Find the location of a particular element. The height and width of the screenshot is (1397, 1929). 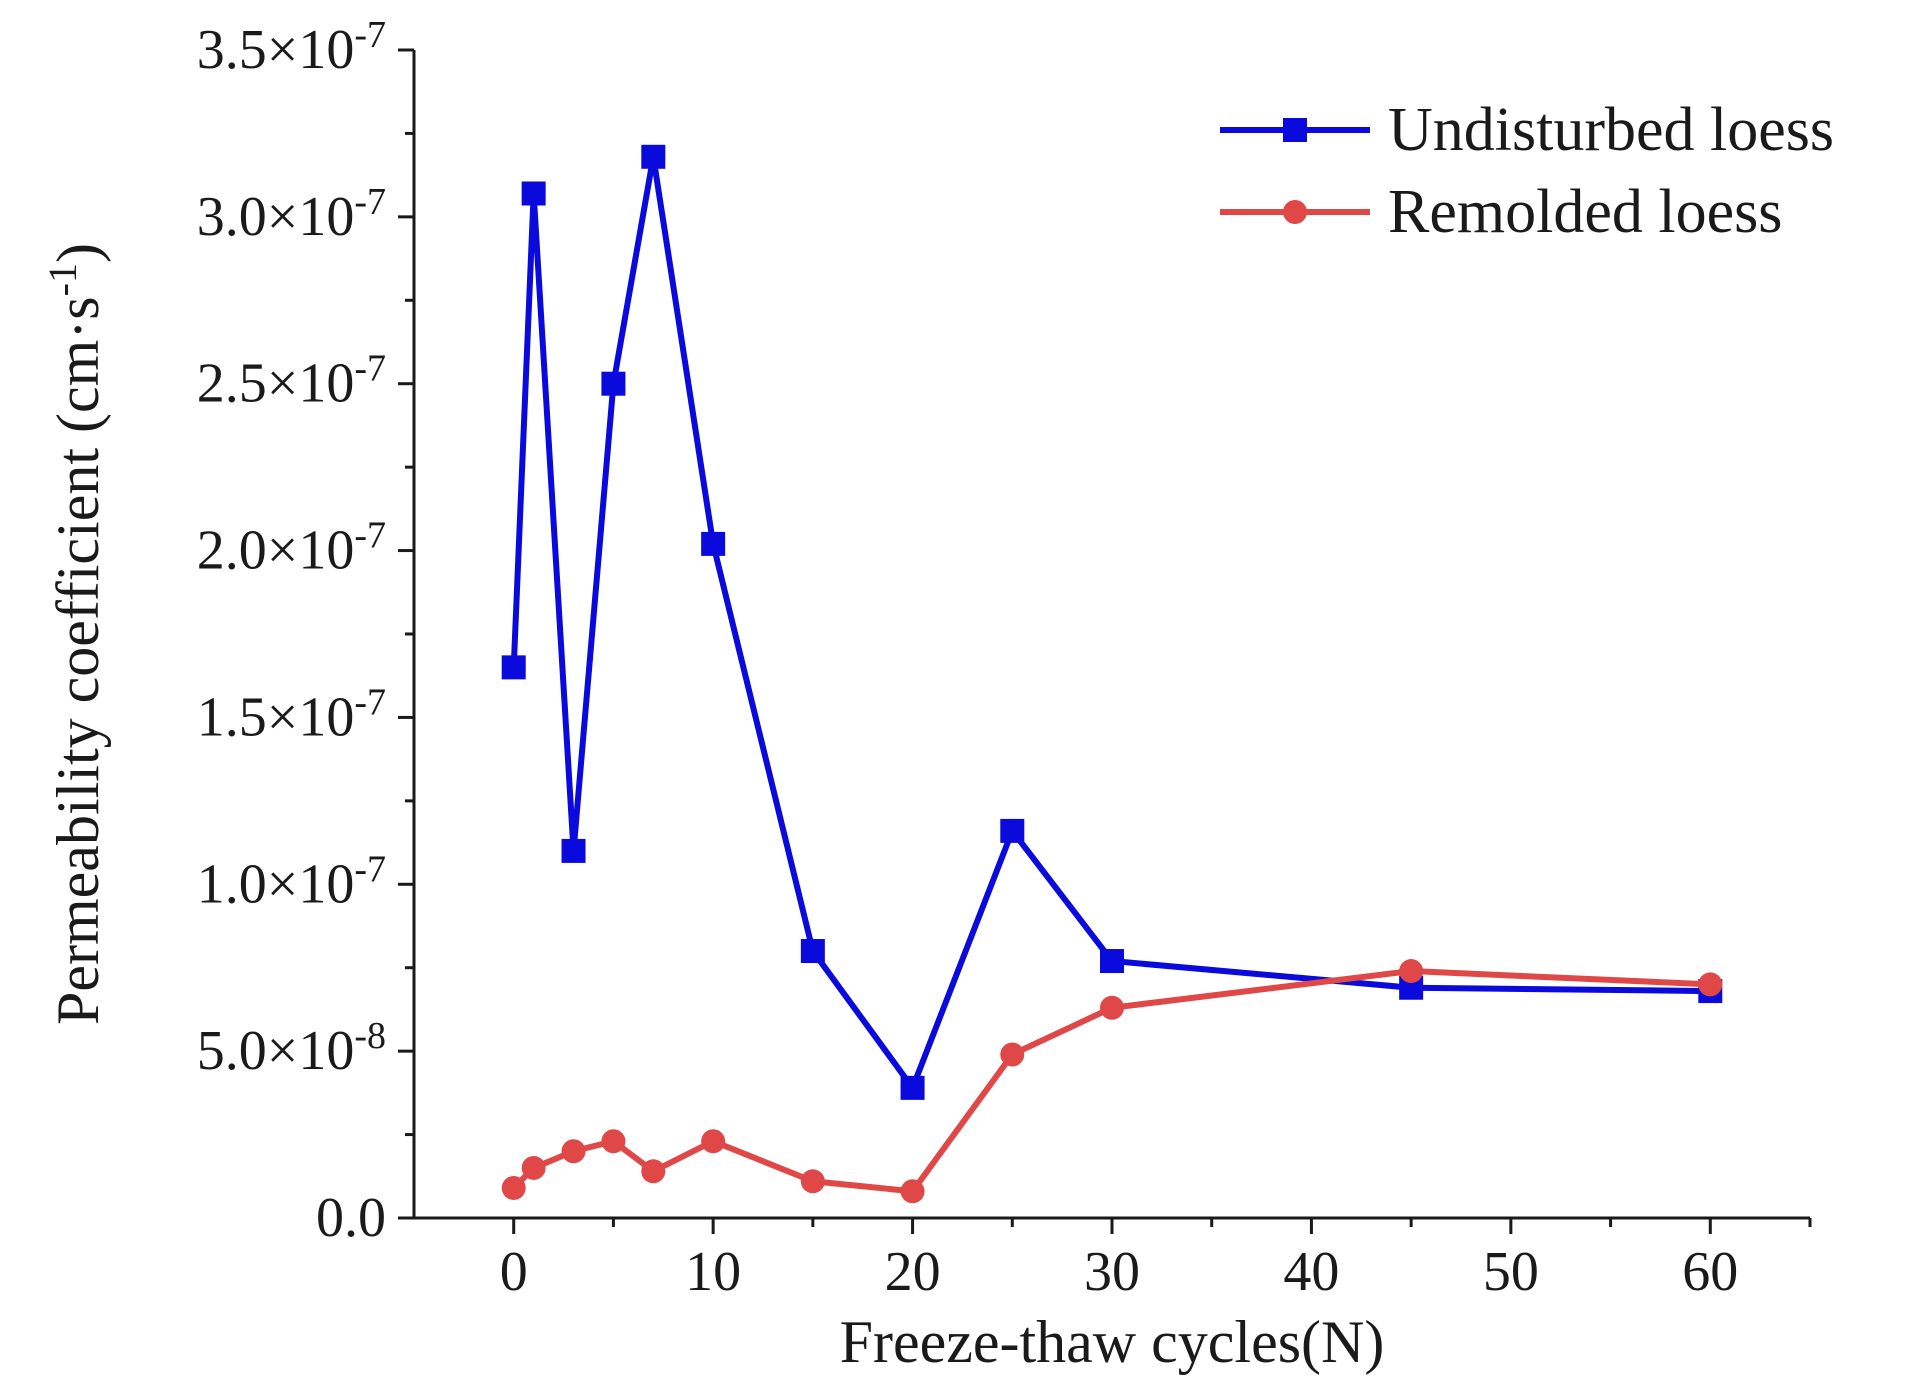

x-tick-label: 60 is located at coordinates (1710, 1272).